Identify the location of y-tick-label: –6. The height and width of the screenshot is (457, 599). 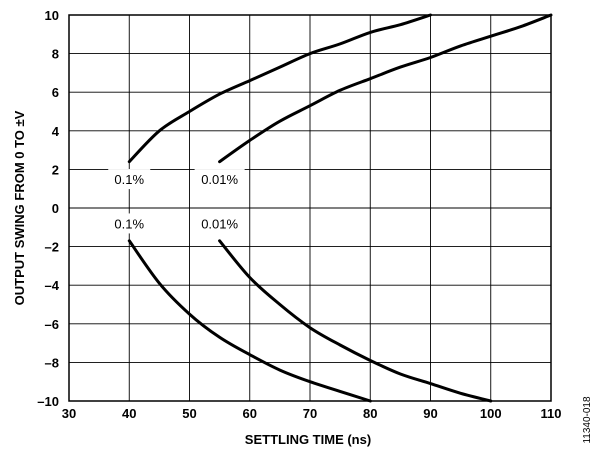
(52, 324).